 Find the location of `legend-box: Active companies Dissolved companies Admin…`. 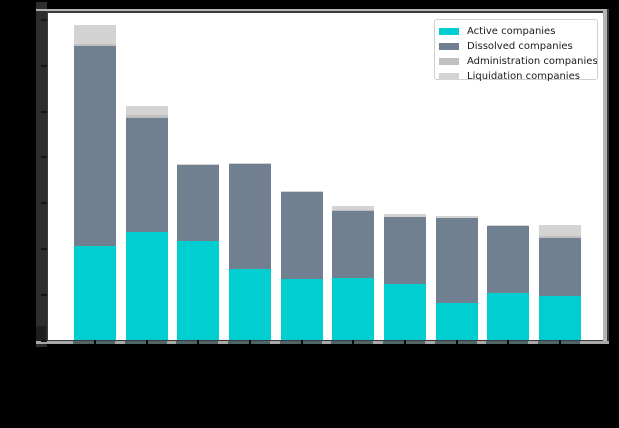

legend-box: Active companies Dissolved companies Admin… is located at coordinates (516, 50).